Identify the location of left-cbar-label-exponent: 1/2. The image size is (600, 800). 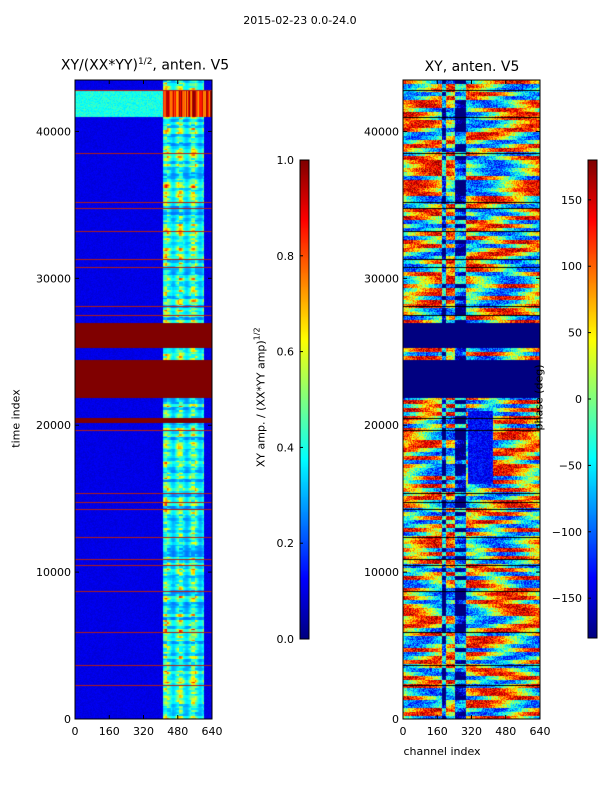
(257, 334).